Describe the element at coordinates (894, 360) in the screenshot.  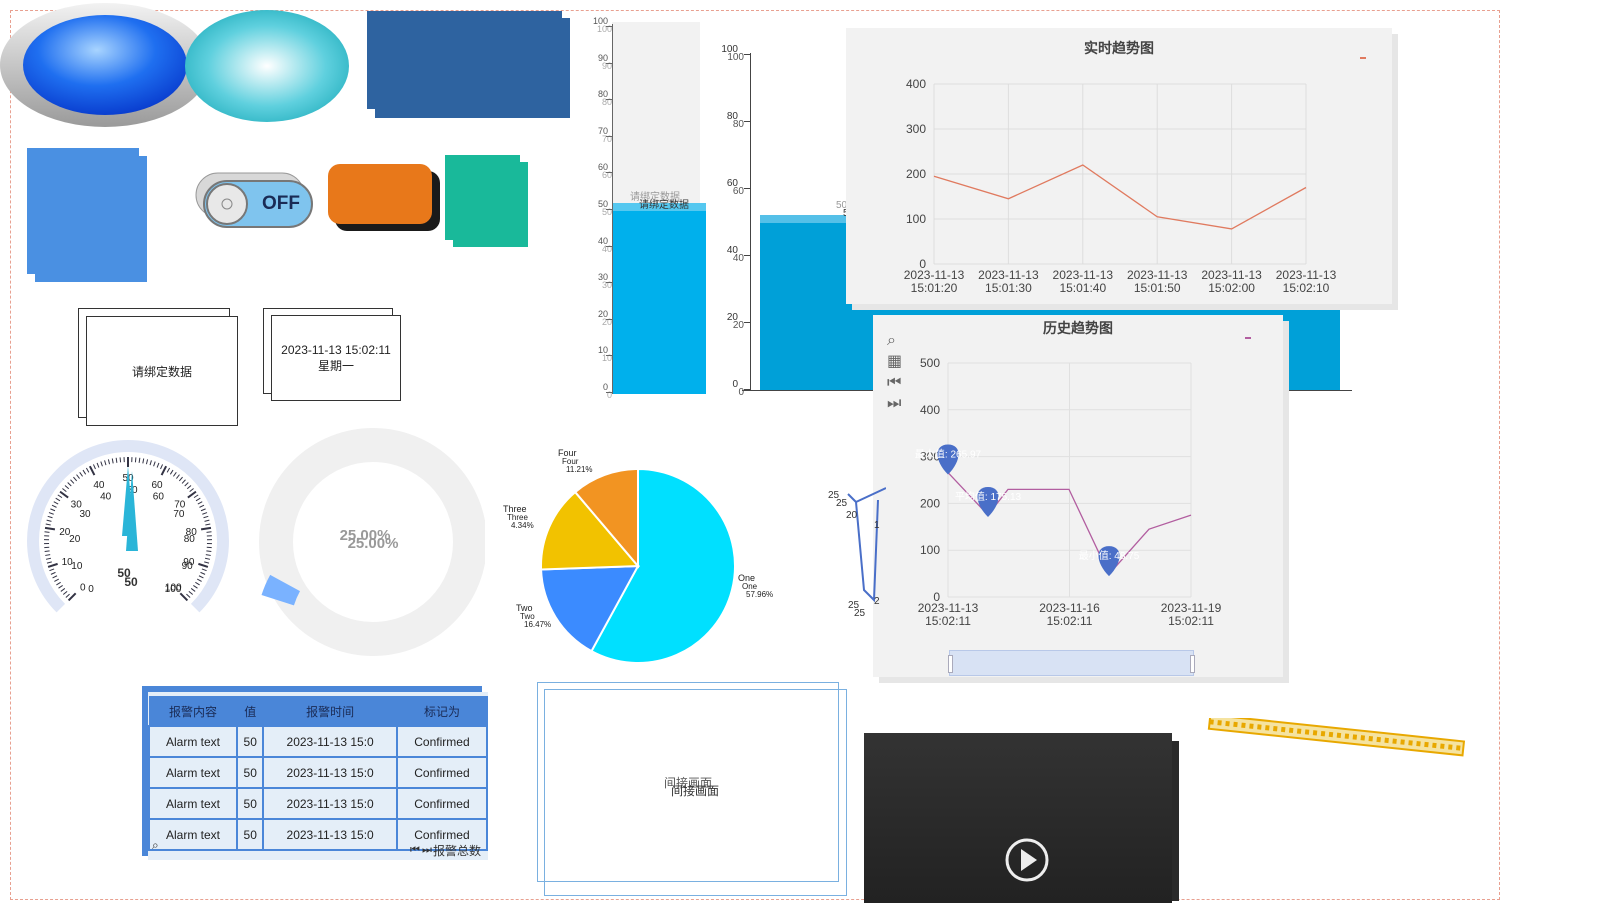
I see `calculator-icon: ▦` at that location.